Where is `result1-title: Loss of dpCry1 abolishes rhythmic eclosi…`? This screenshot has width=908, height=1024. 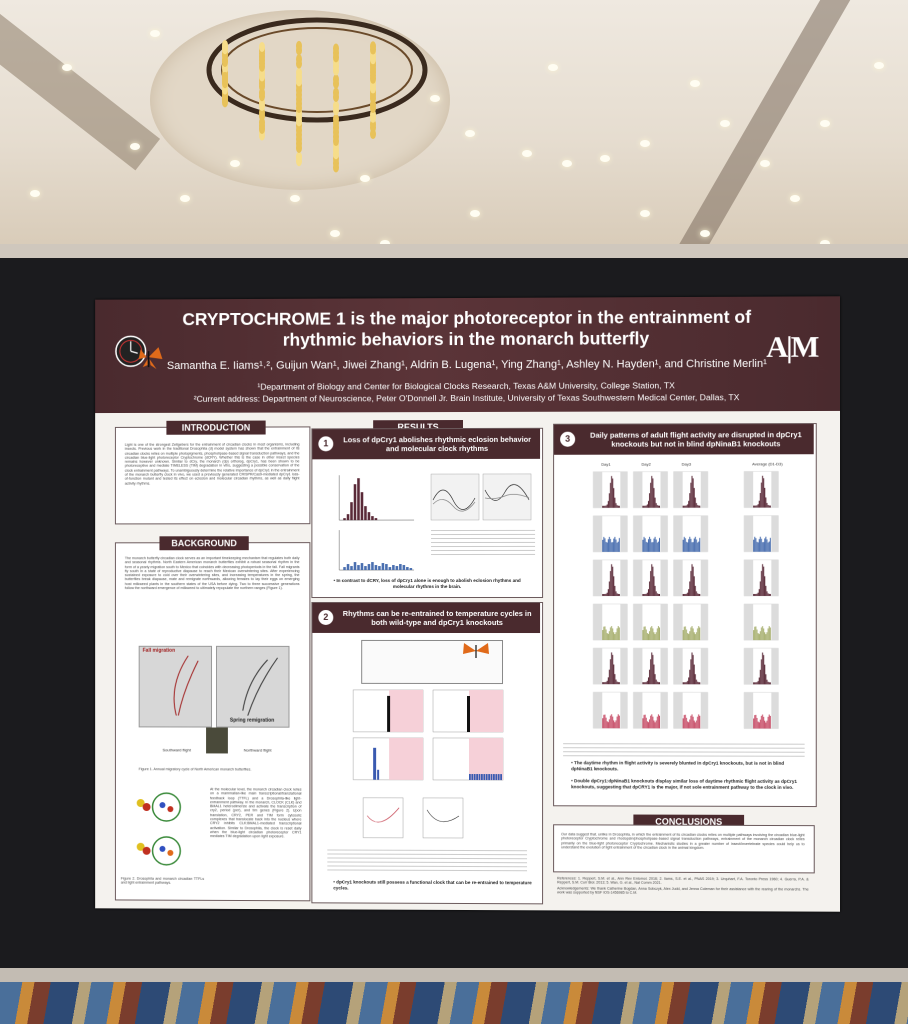
result1-title: Loss of dpCry1 abolishes rhythmic eclosi… is located at coordinates (437, 444).